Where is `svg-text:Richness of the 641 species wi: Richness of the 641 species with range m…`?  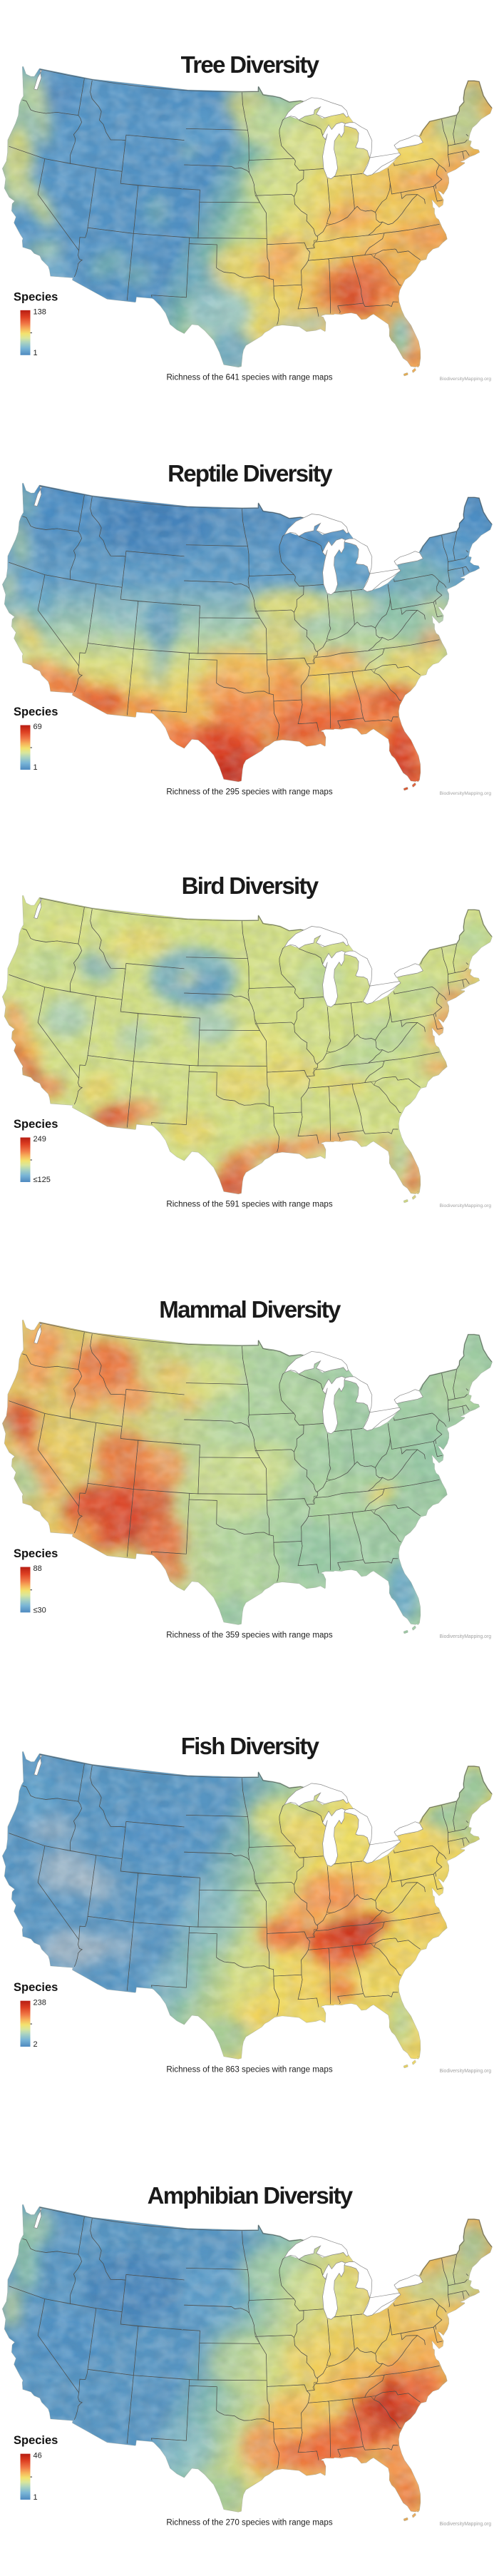
svg-text:Richness of the 641 species wi: Richness of the 641 species with range m… is located at coordinates (249, 377).